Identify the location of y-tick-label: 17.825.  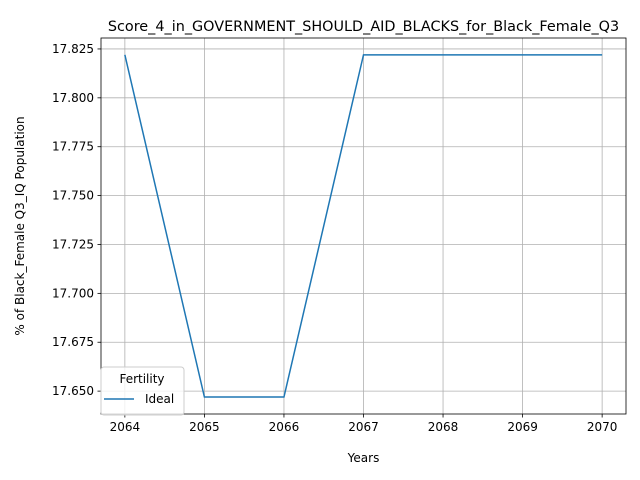
(73, 49).